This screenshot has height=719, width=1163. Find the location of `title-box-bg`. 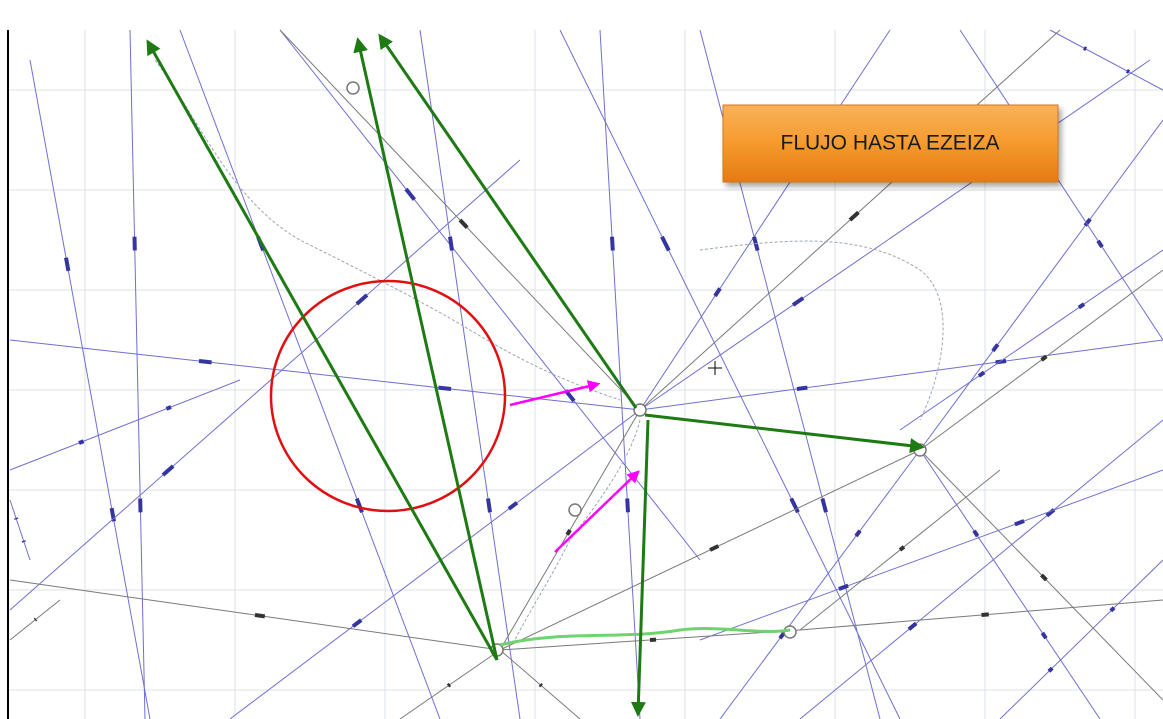

title-box-bg is located at coordinates (890, 143).